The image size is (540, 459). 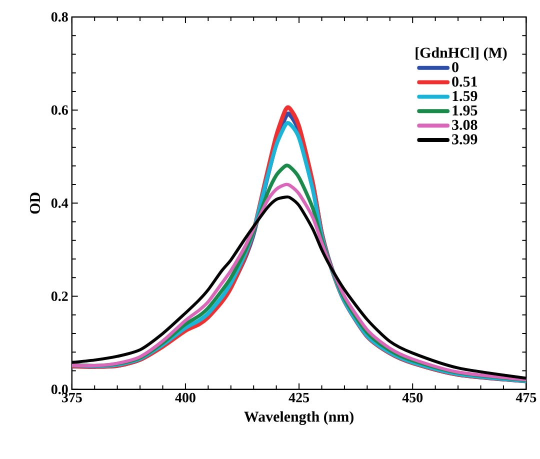 What do you see at coordinates (59, 110) in the screenshot?
I see `y-tick-label: 0.6` at bounding box center [59, 110].